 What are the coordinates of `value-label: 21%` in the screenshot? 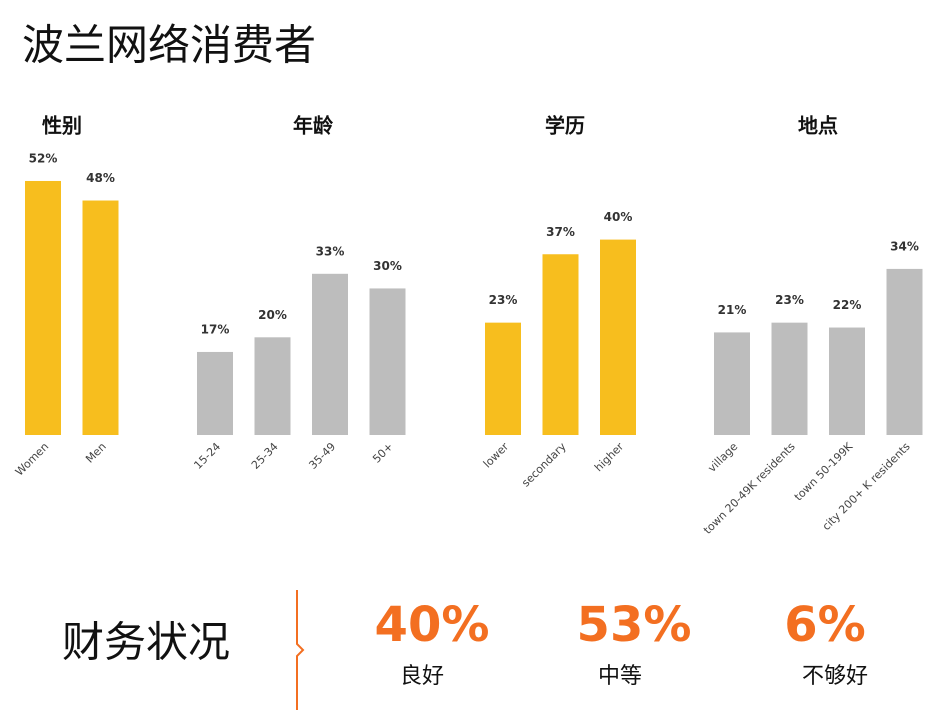 It's located at (732, 310).